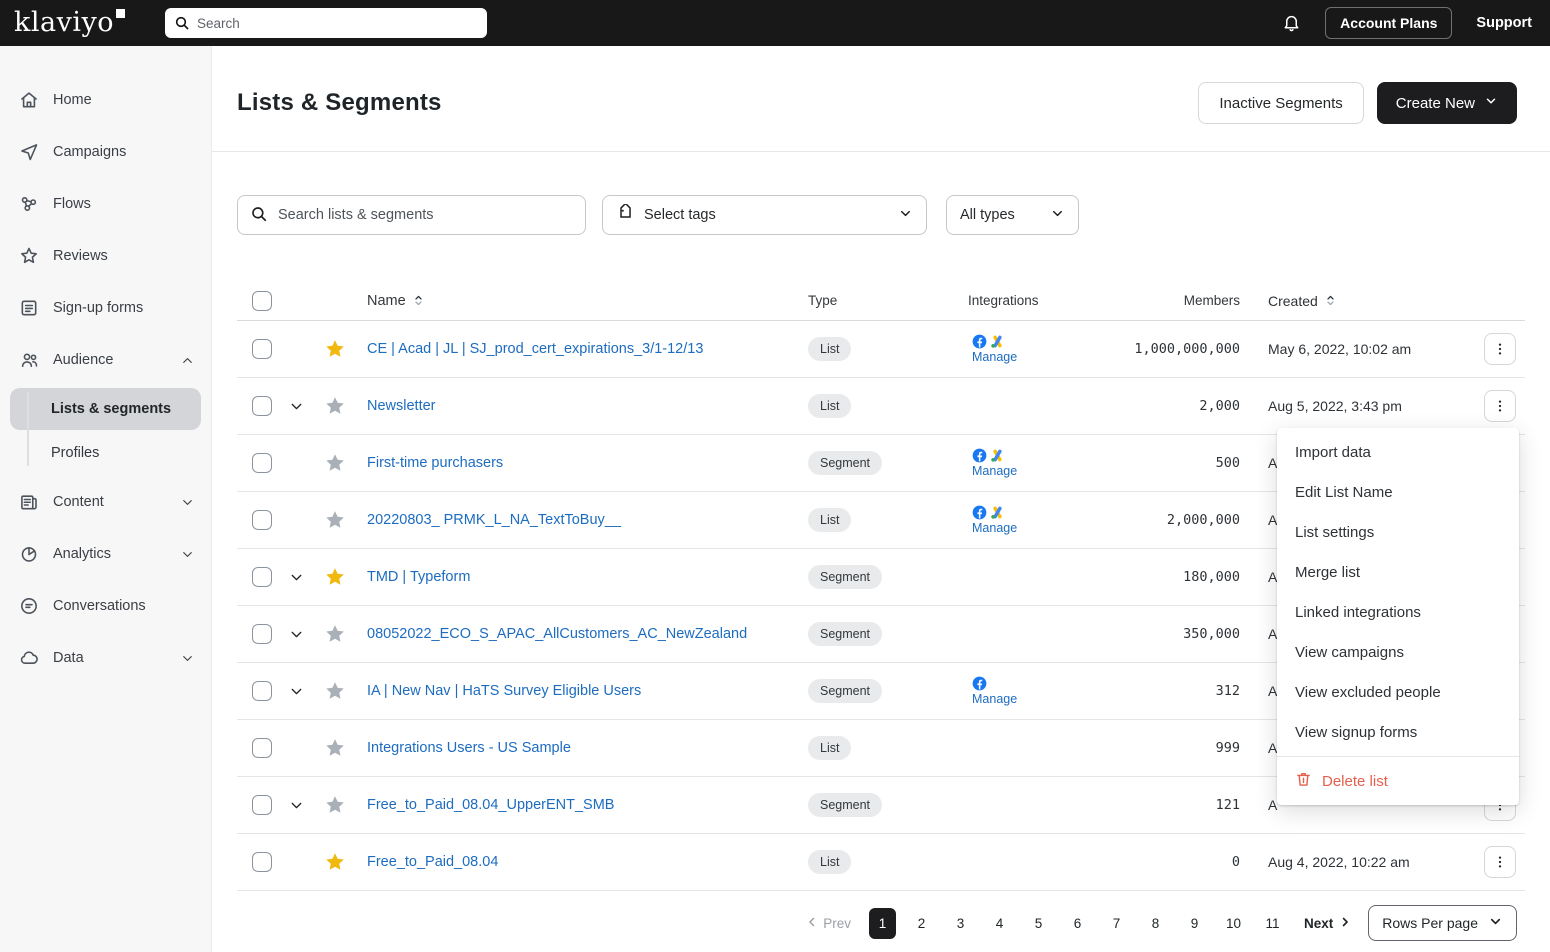  I want to click on global-search, so click(326, 23).